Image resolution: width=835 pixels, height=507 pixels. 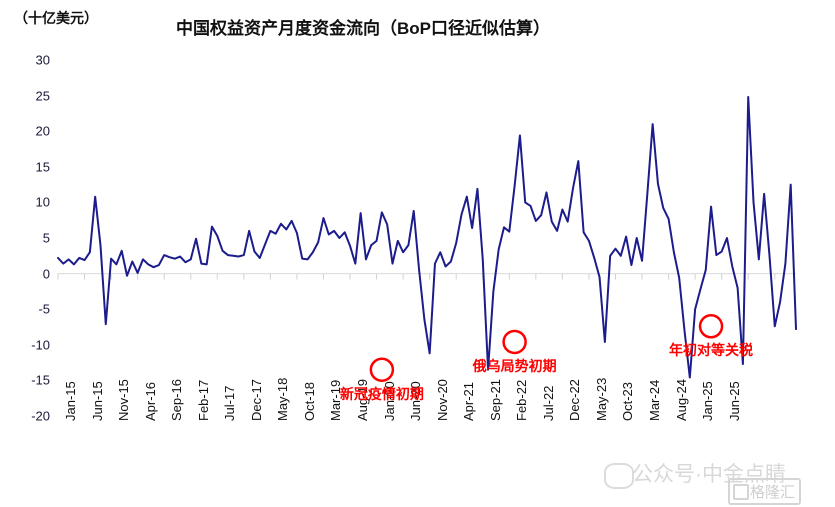 I want to click on x-axis-tick-label: May-18, so click(x=283, y=399).